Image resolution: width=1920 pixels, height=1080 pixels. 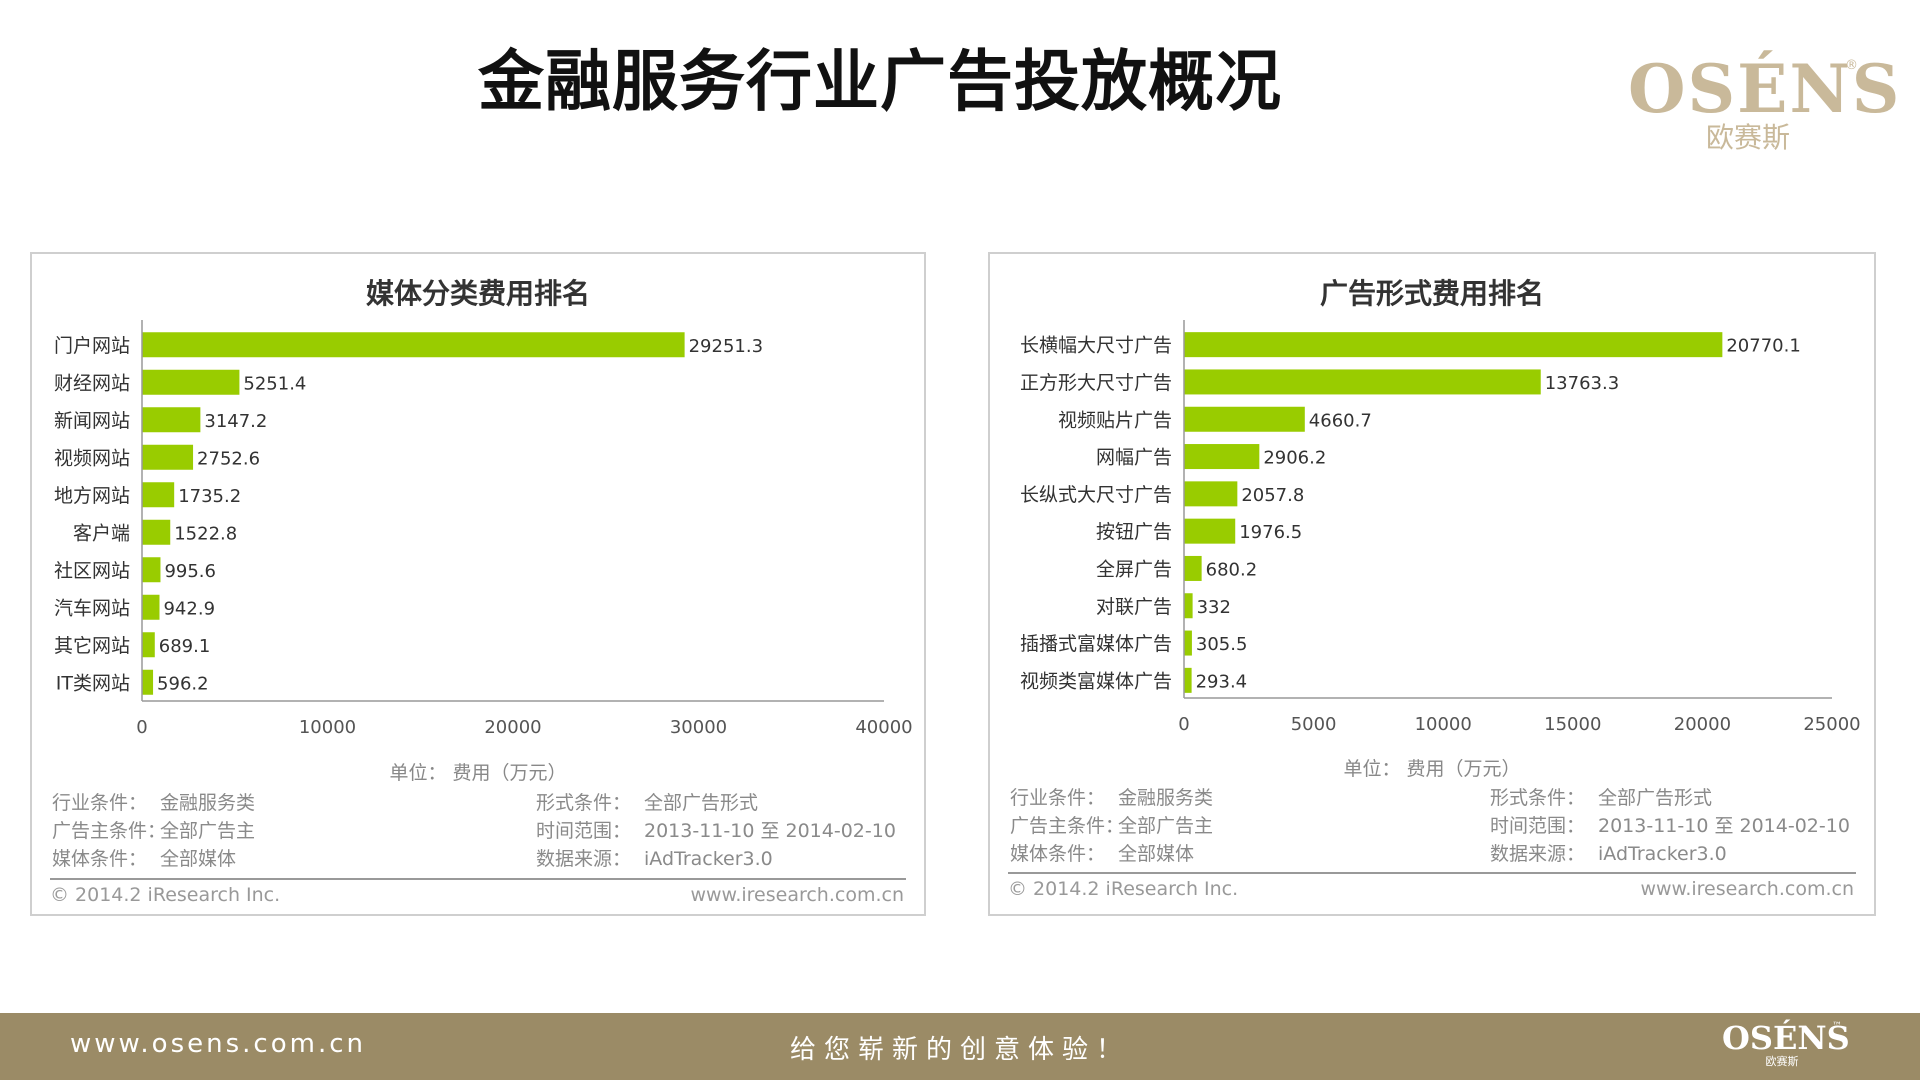 I want to click on x-tick-label: 30000, so click(x=698, y=727).